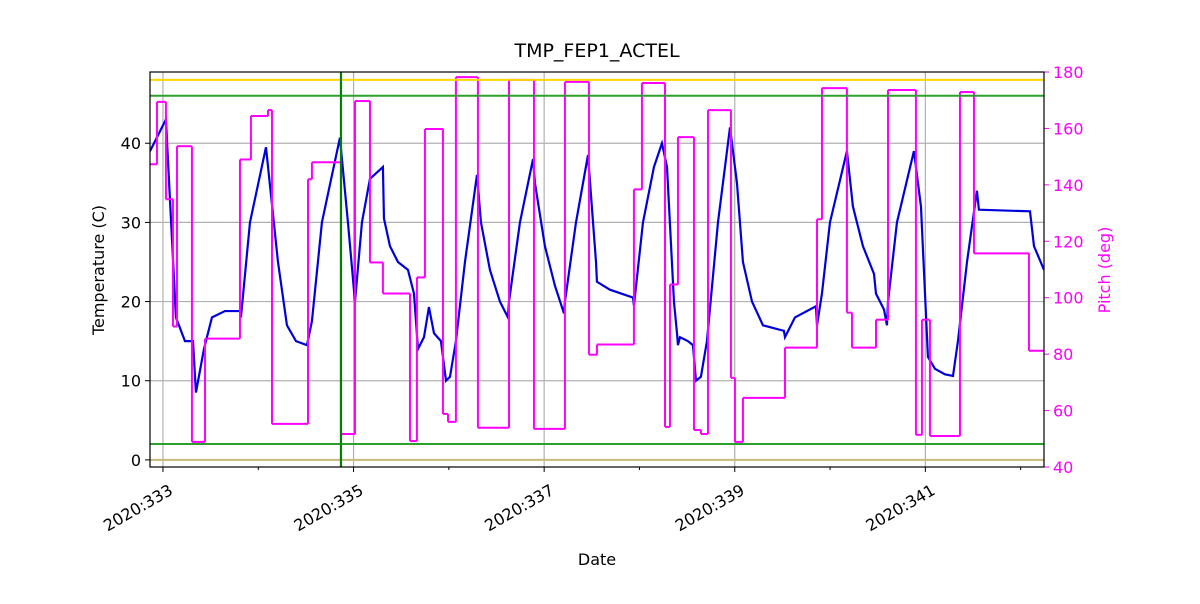  Describe the element at coordinates (596, 51) in the screenshot. I see `chart-title: TMP_FEP1_ACTEL` at that location.